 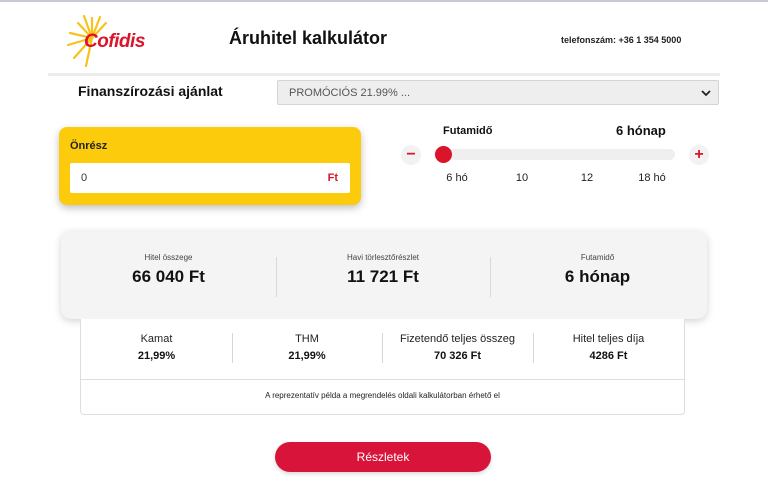 What do you see at coordinates (597, 257) in the screenshot?
I see `summary-label: Futamidő` at bounding box center [597, 257].